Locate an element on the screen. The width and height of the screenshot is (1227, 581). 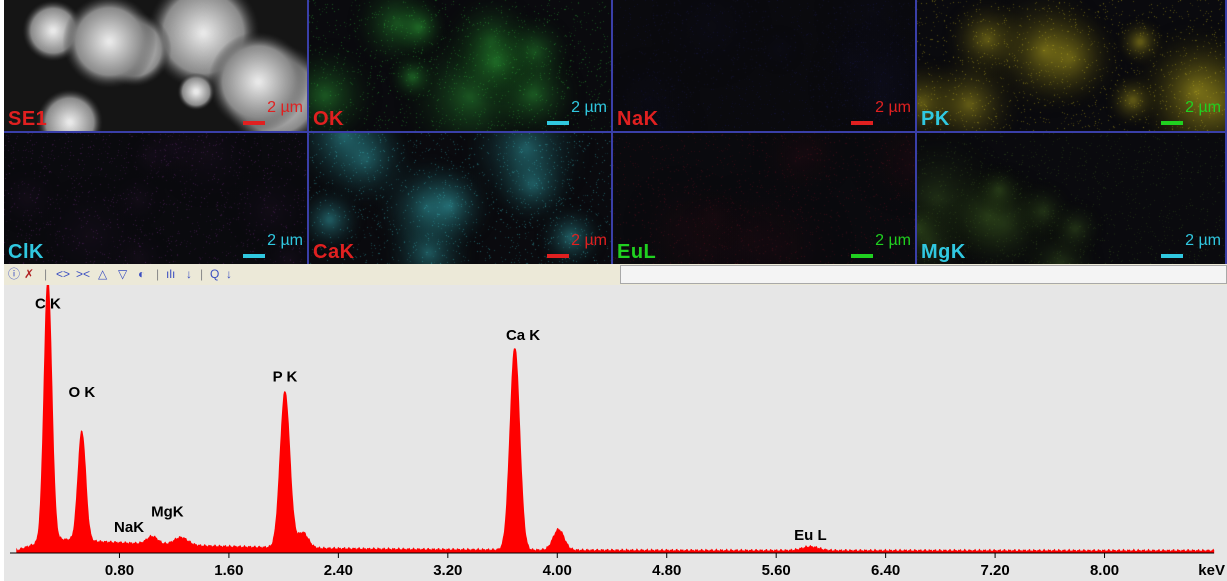
map-panel-clk: ClK 2 µm is located at coordinates (155, 198).